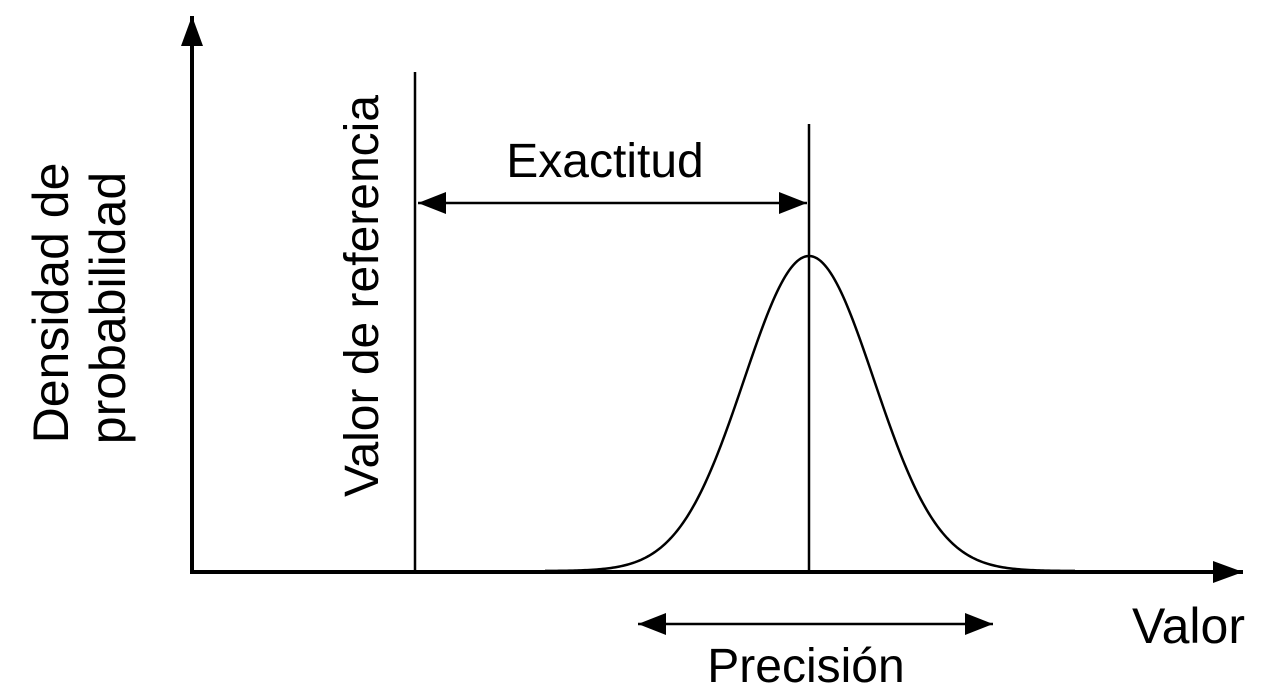  What do you see at coordinates (1188, 626) in the screenshot?
I see `x-axis-label: Valor` at bounding box center [1188, 626].